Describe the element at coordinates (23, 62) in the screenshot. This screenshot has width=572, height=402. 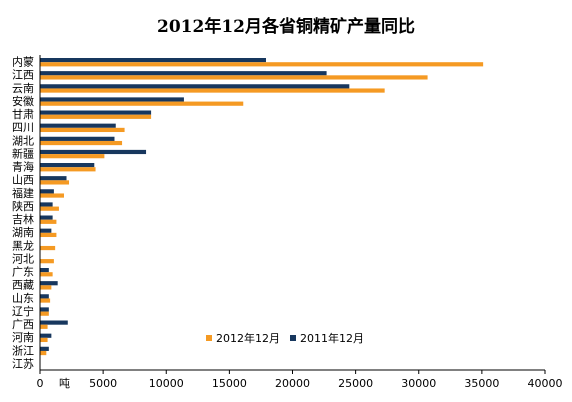
I see `category-label-1: 内蒙` at that location.